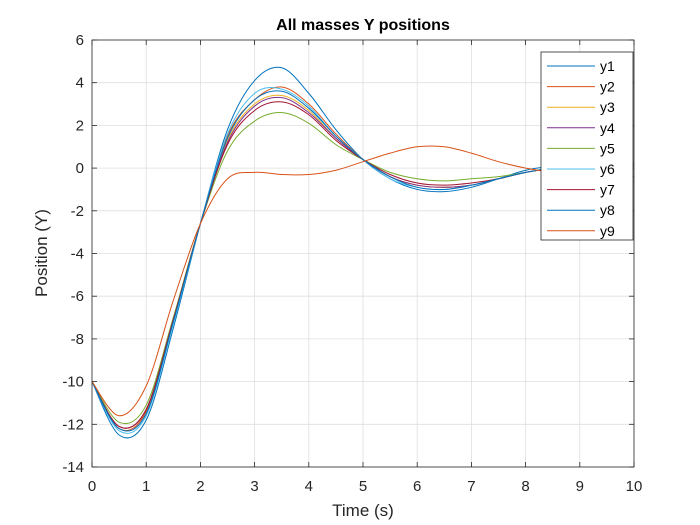 The image size is (700, 525). Describe the element at coordinates (607, 128) in the screenshot. I see `legend-label-y4: y4` at that location.